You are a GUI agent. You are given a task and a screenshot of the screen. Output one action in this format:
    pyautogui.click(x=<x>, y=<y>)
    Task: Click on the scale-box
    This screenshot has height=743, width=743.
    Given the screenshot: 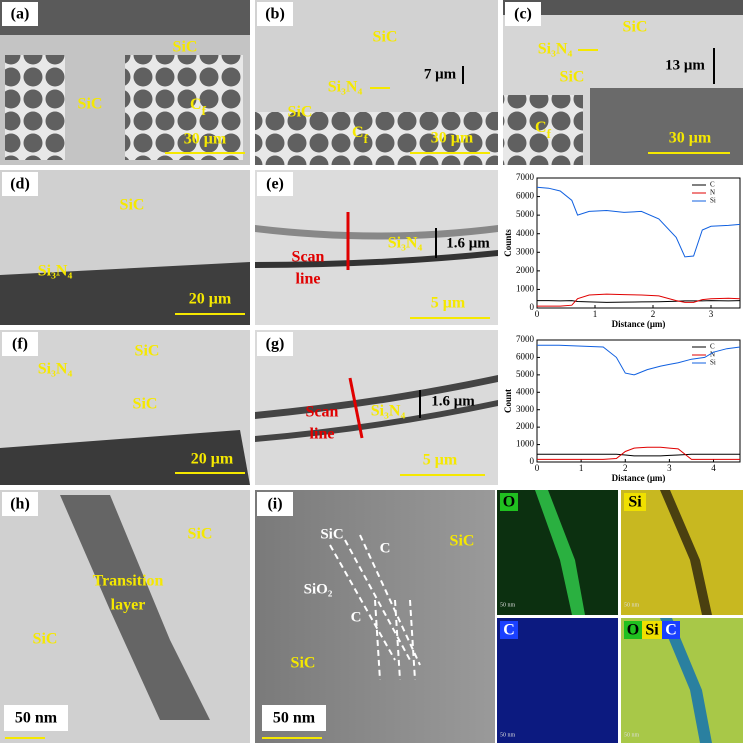 What is the action you would take?
    pyautogui.click(x=294, y=718)
    